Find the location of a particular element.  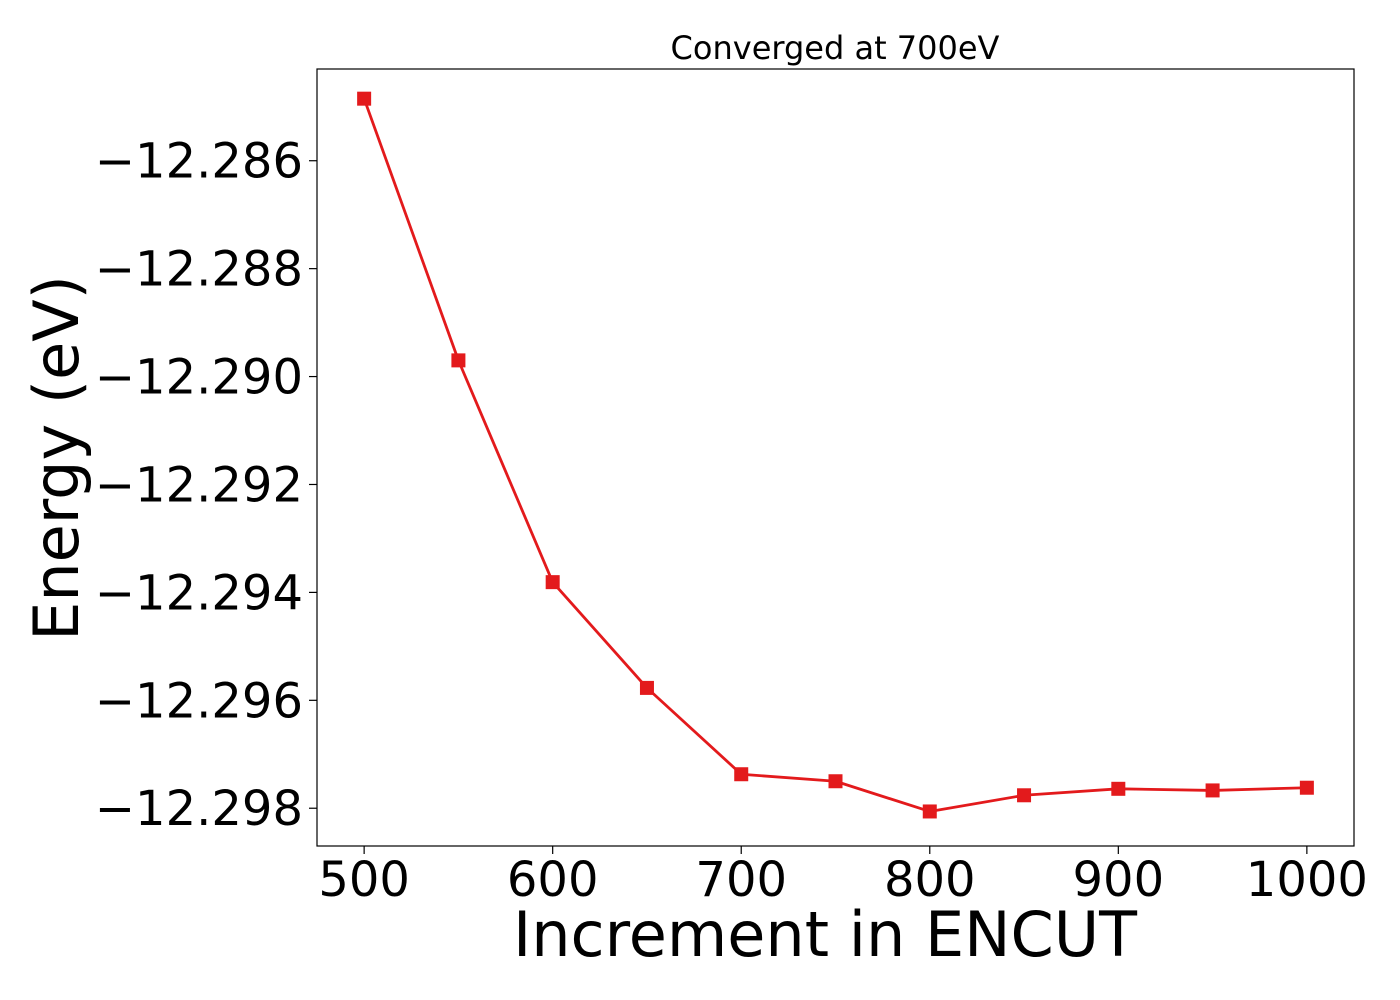

x-tick-label: 800 is located at coordinates (930, 880).